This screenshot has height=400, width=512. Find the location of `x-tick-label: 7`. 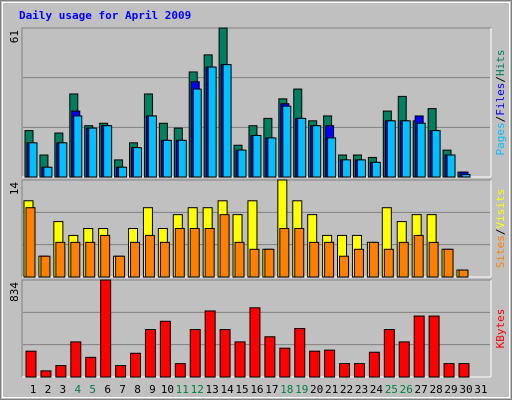

x-tick-label: 7 is located at coordinates (122, 389).